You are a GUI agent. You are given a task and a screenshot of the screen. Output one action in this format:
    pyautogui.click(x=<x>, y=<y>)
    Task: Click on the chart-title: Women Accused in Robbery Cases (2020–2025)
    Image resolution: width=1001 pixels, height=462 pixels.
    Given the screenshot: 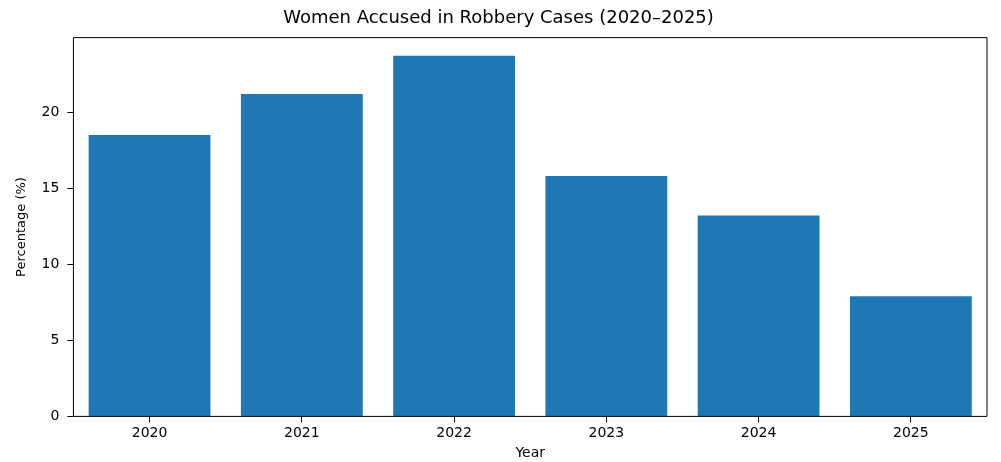 What is the action you would take?
    pyautogui.click(x=498, y=17)
    